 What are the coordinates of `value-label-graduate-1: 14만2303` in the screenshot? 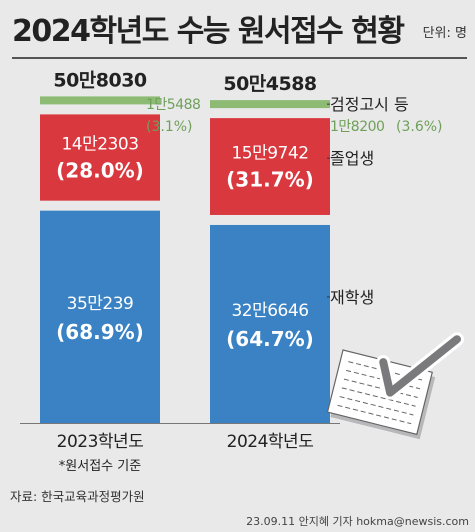 It's located at (99, 145).